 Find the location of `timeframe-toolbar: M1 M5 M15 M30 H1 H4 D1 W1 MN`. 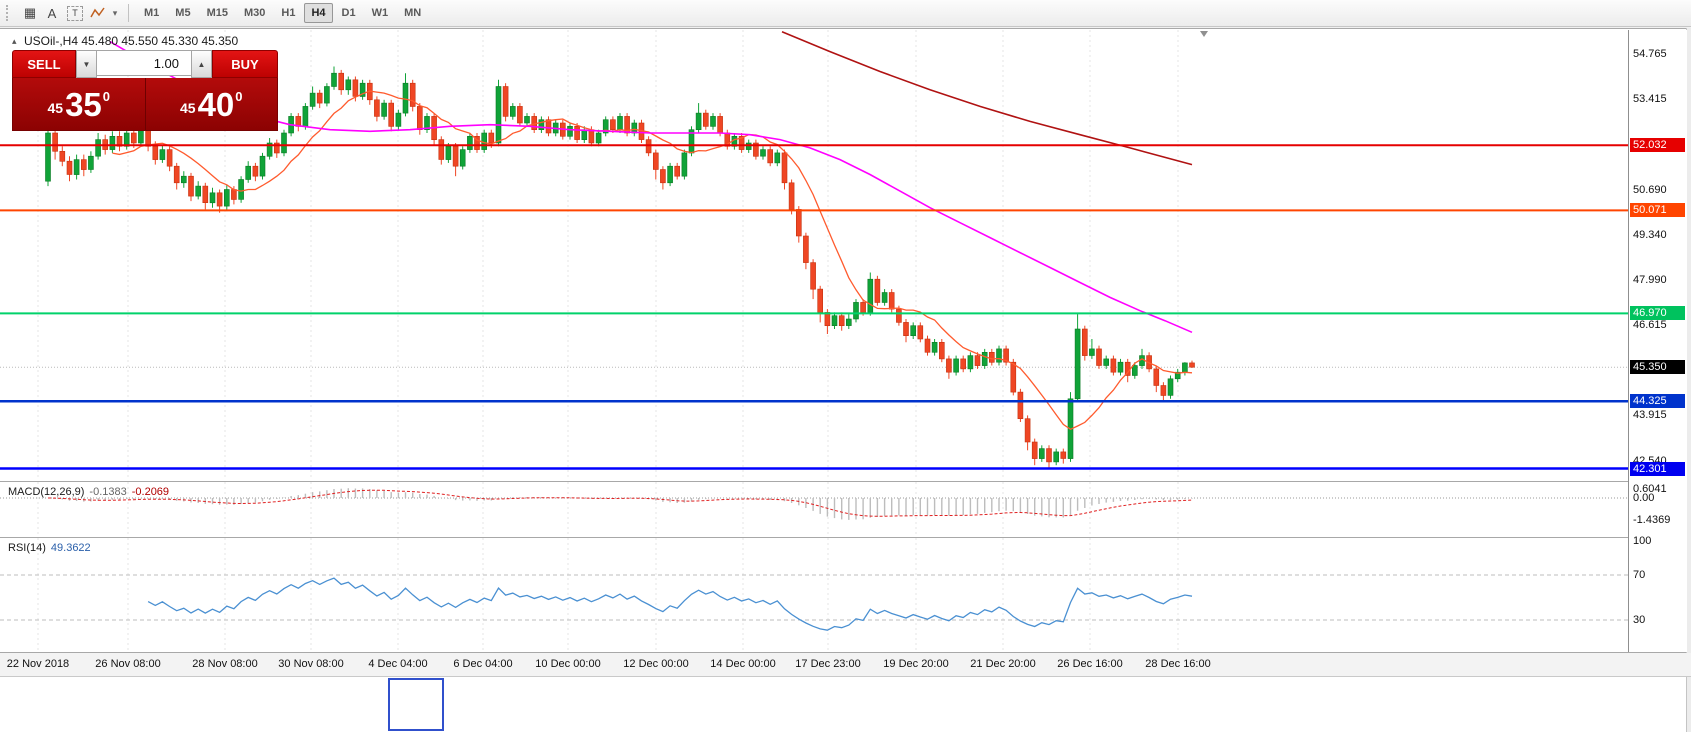

timeframe-toolbar: M1 M5 M15 M30 H1 H4 D1 W1 MN is located at coordinates (282, 13).